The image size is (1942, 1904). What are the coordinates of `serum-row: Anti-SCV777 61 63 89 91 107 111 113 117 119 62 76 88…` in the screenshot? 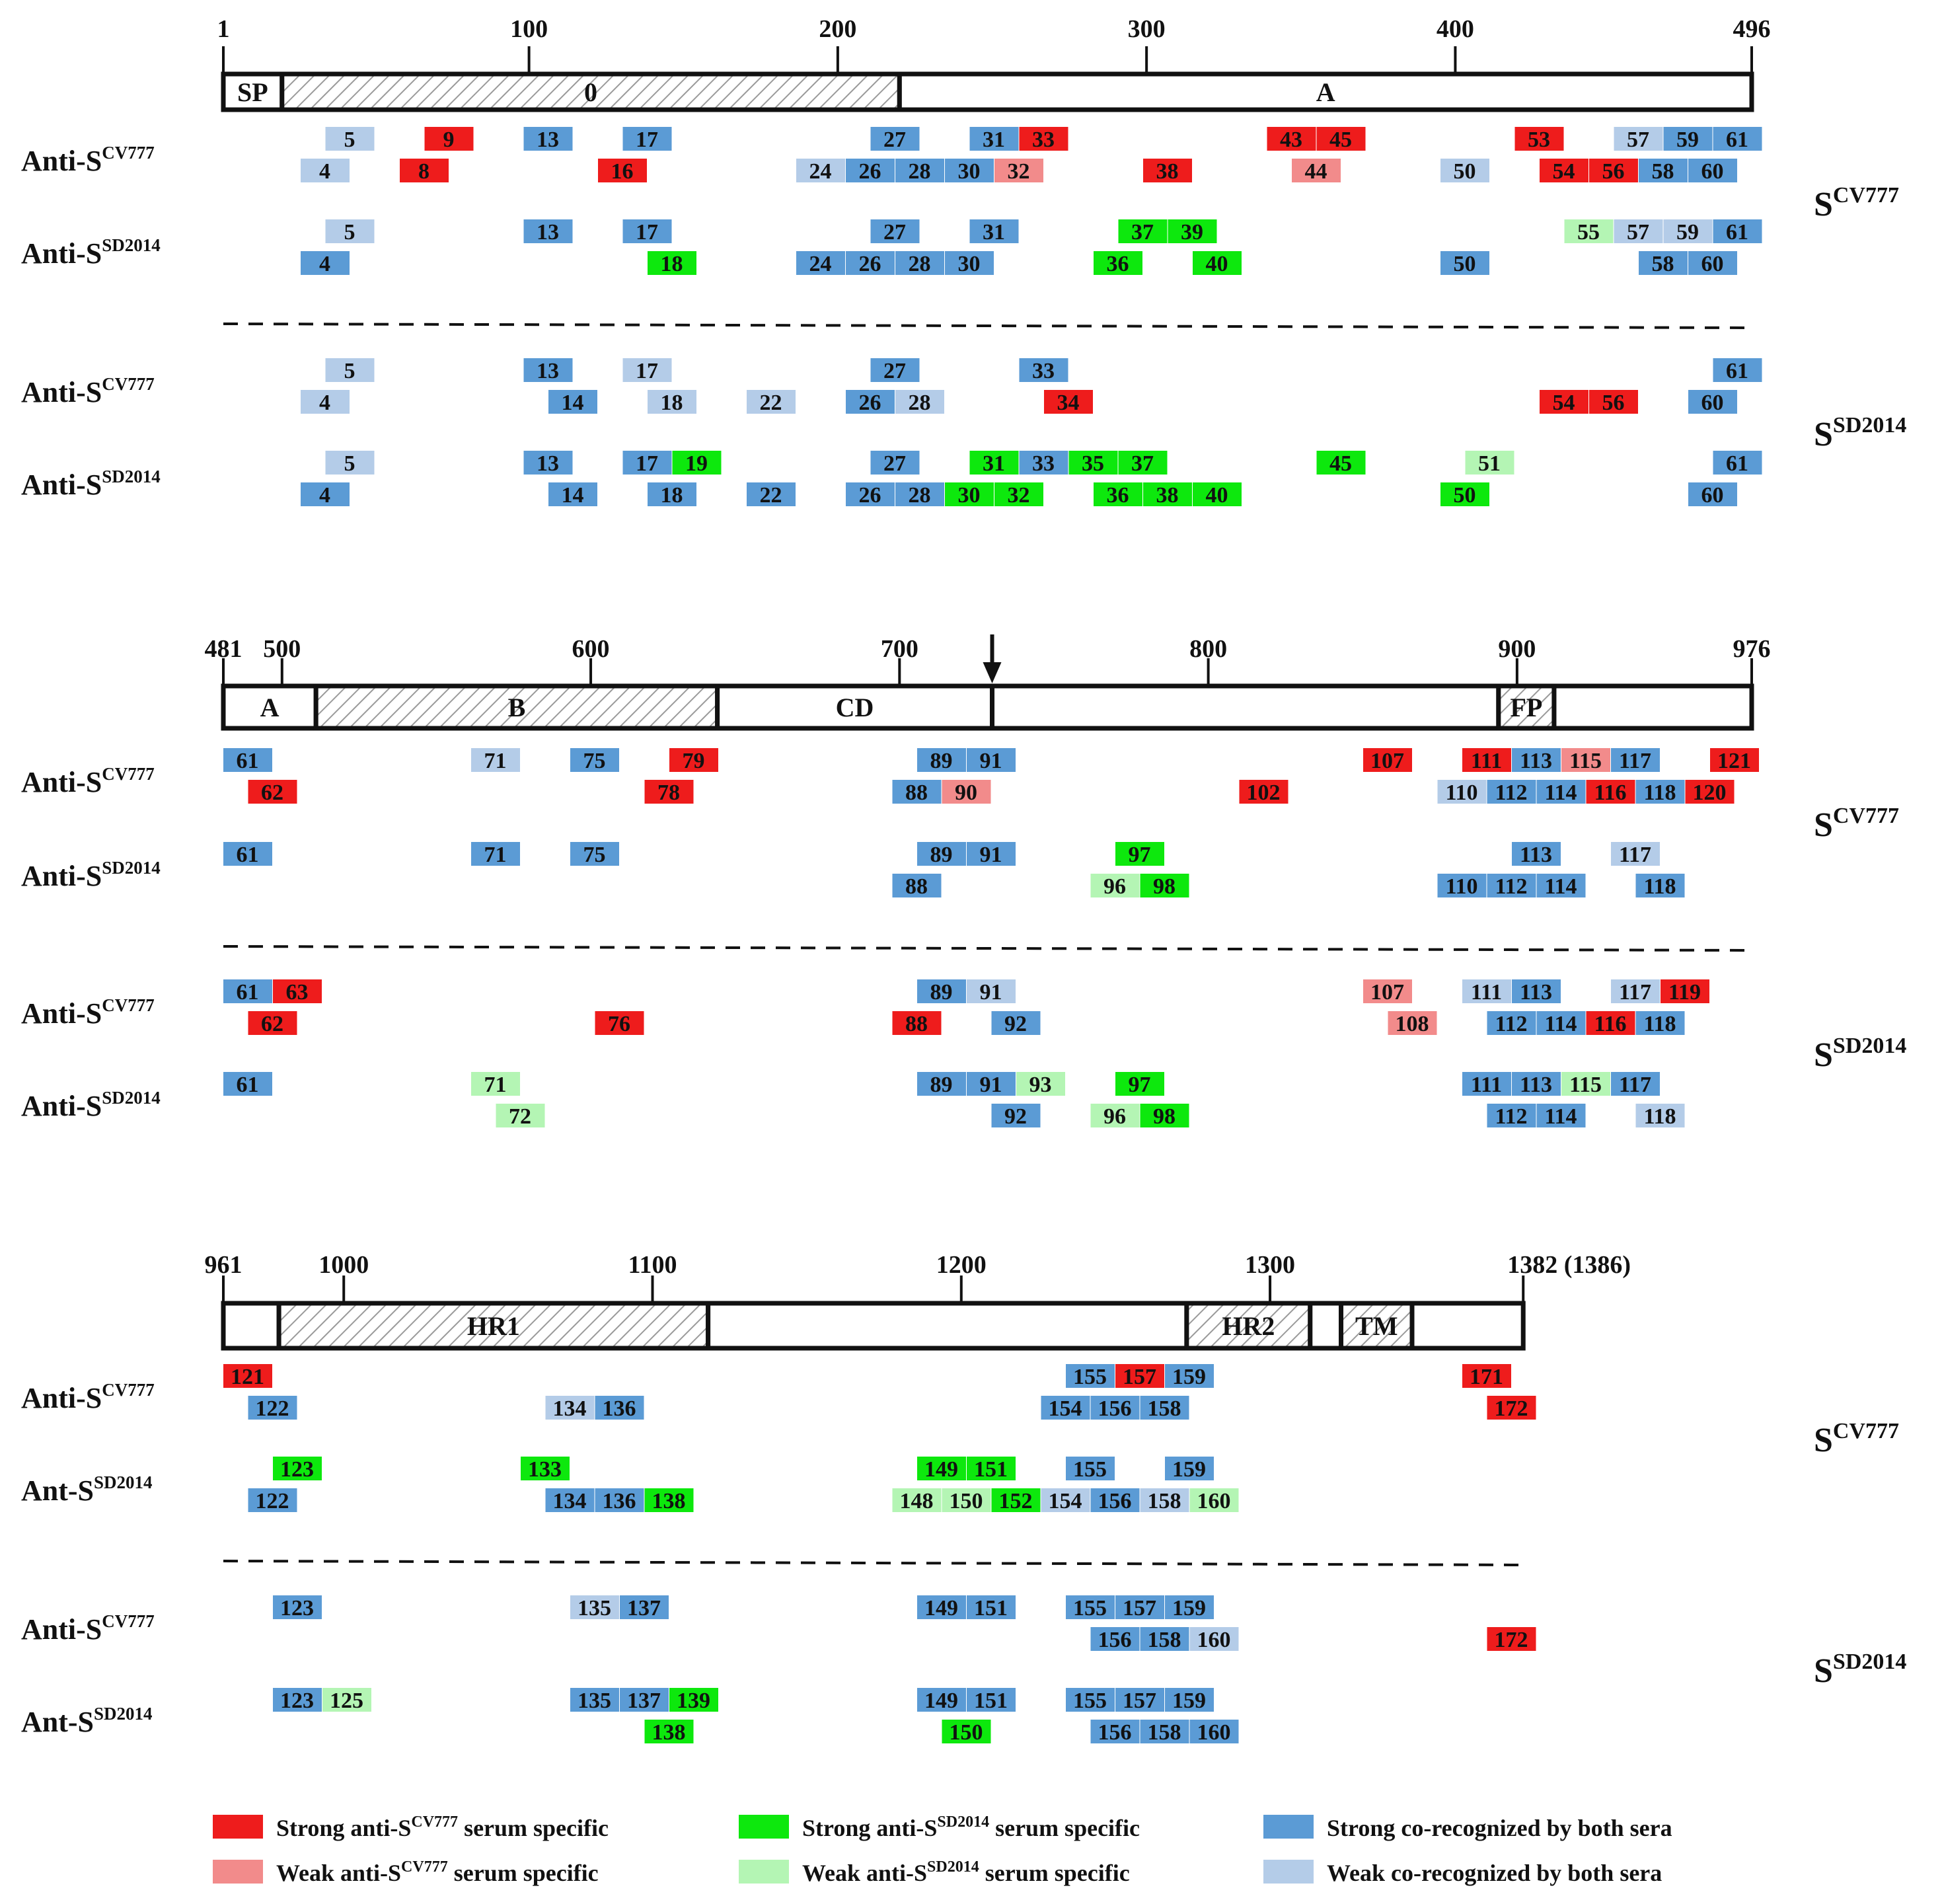 It's located at (865, 1007).